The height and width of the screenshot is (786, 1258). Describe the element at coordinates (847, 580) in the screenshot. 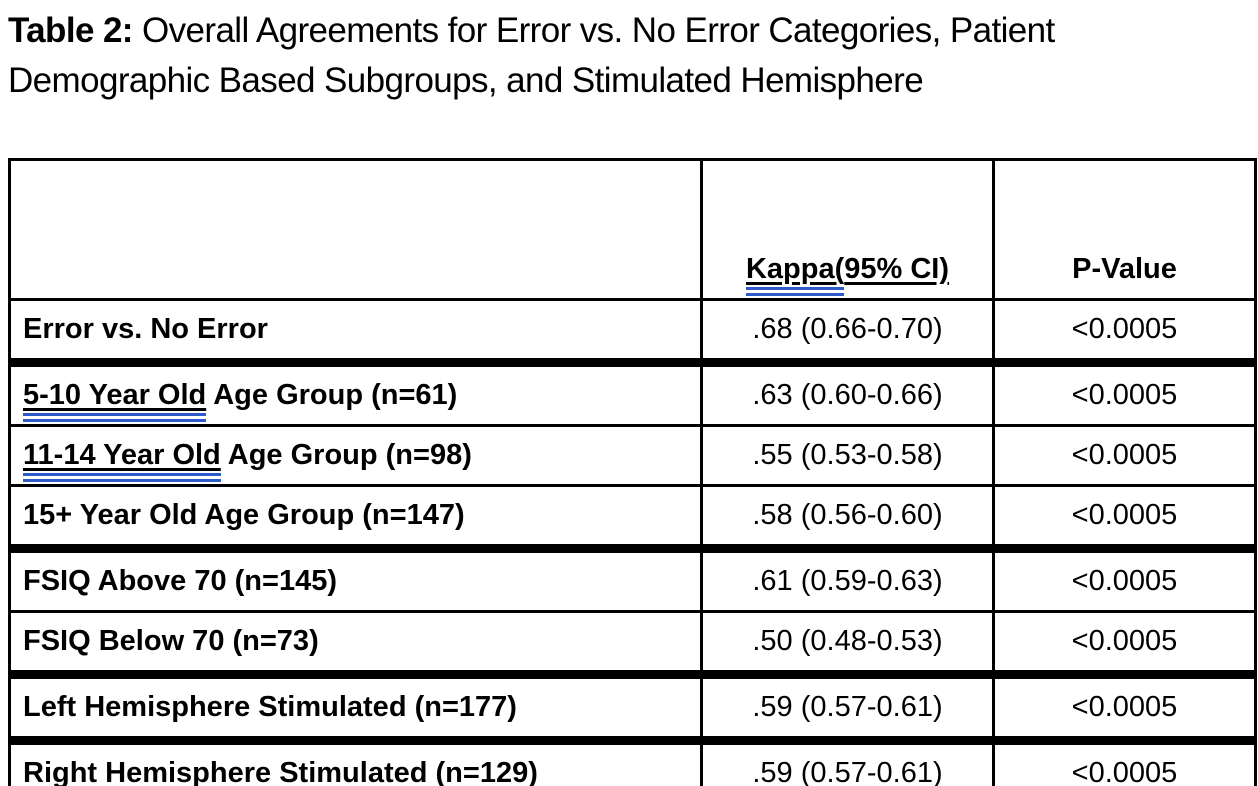

I see `kappa-cell: .61 (0.59-0.63)` at that location.